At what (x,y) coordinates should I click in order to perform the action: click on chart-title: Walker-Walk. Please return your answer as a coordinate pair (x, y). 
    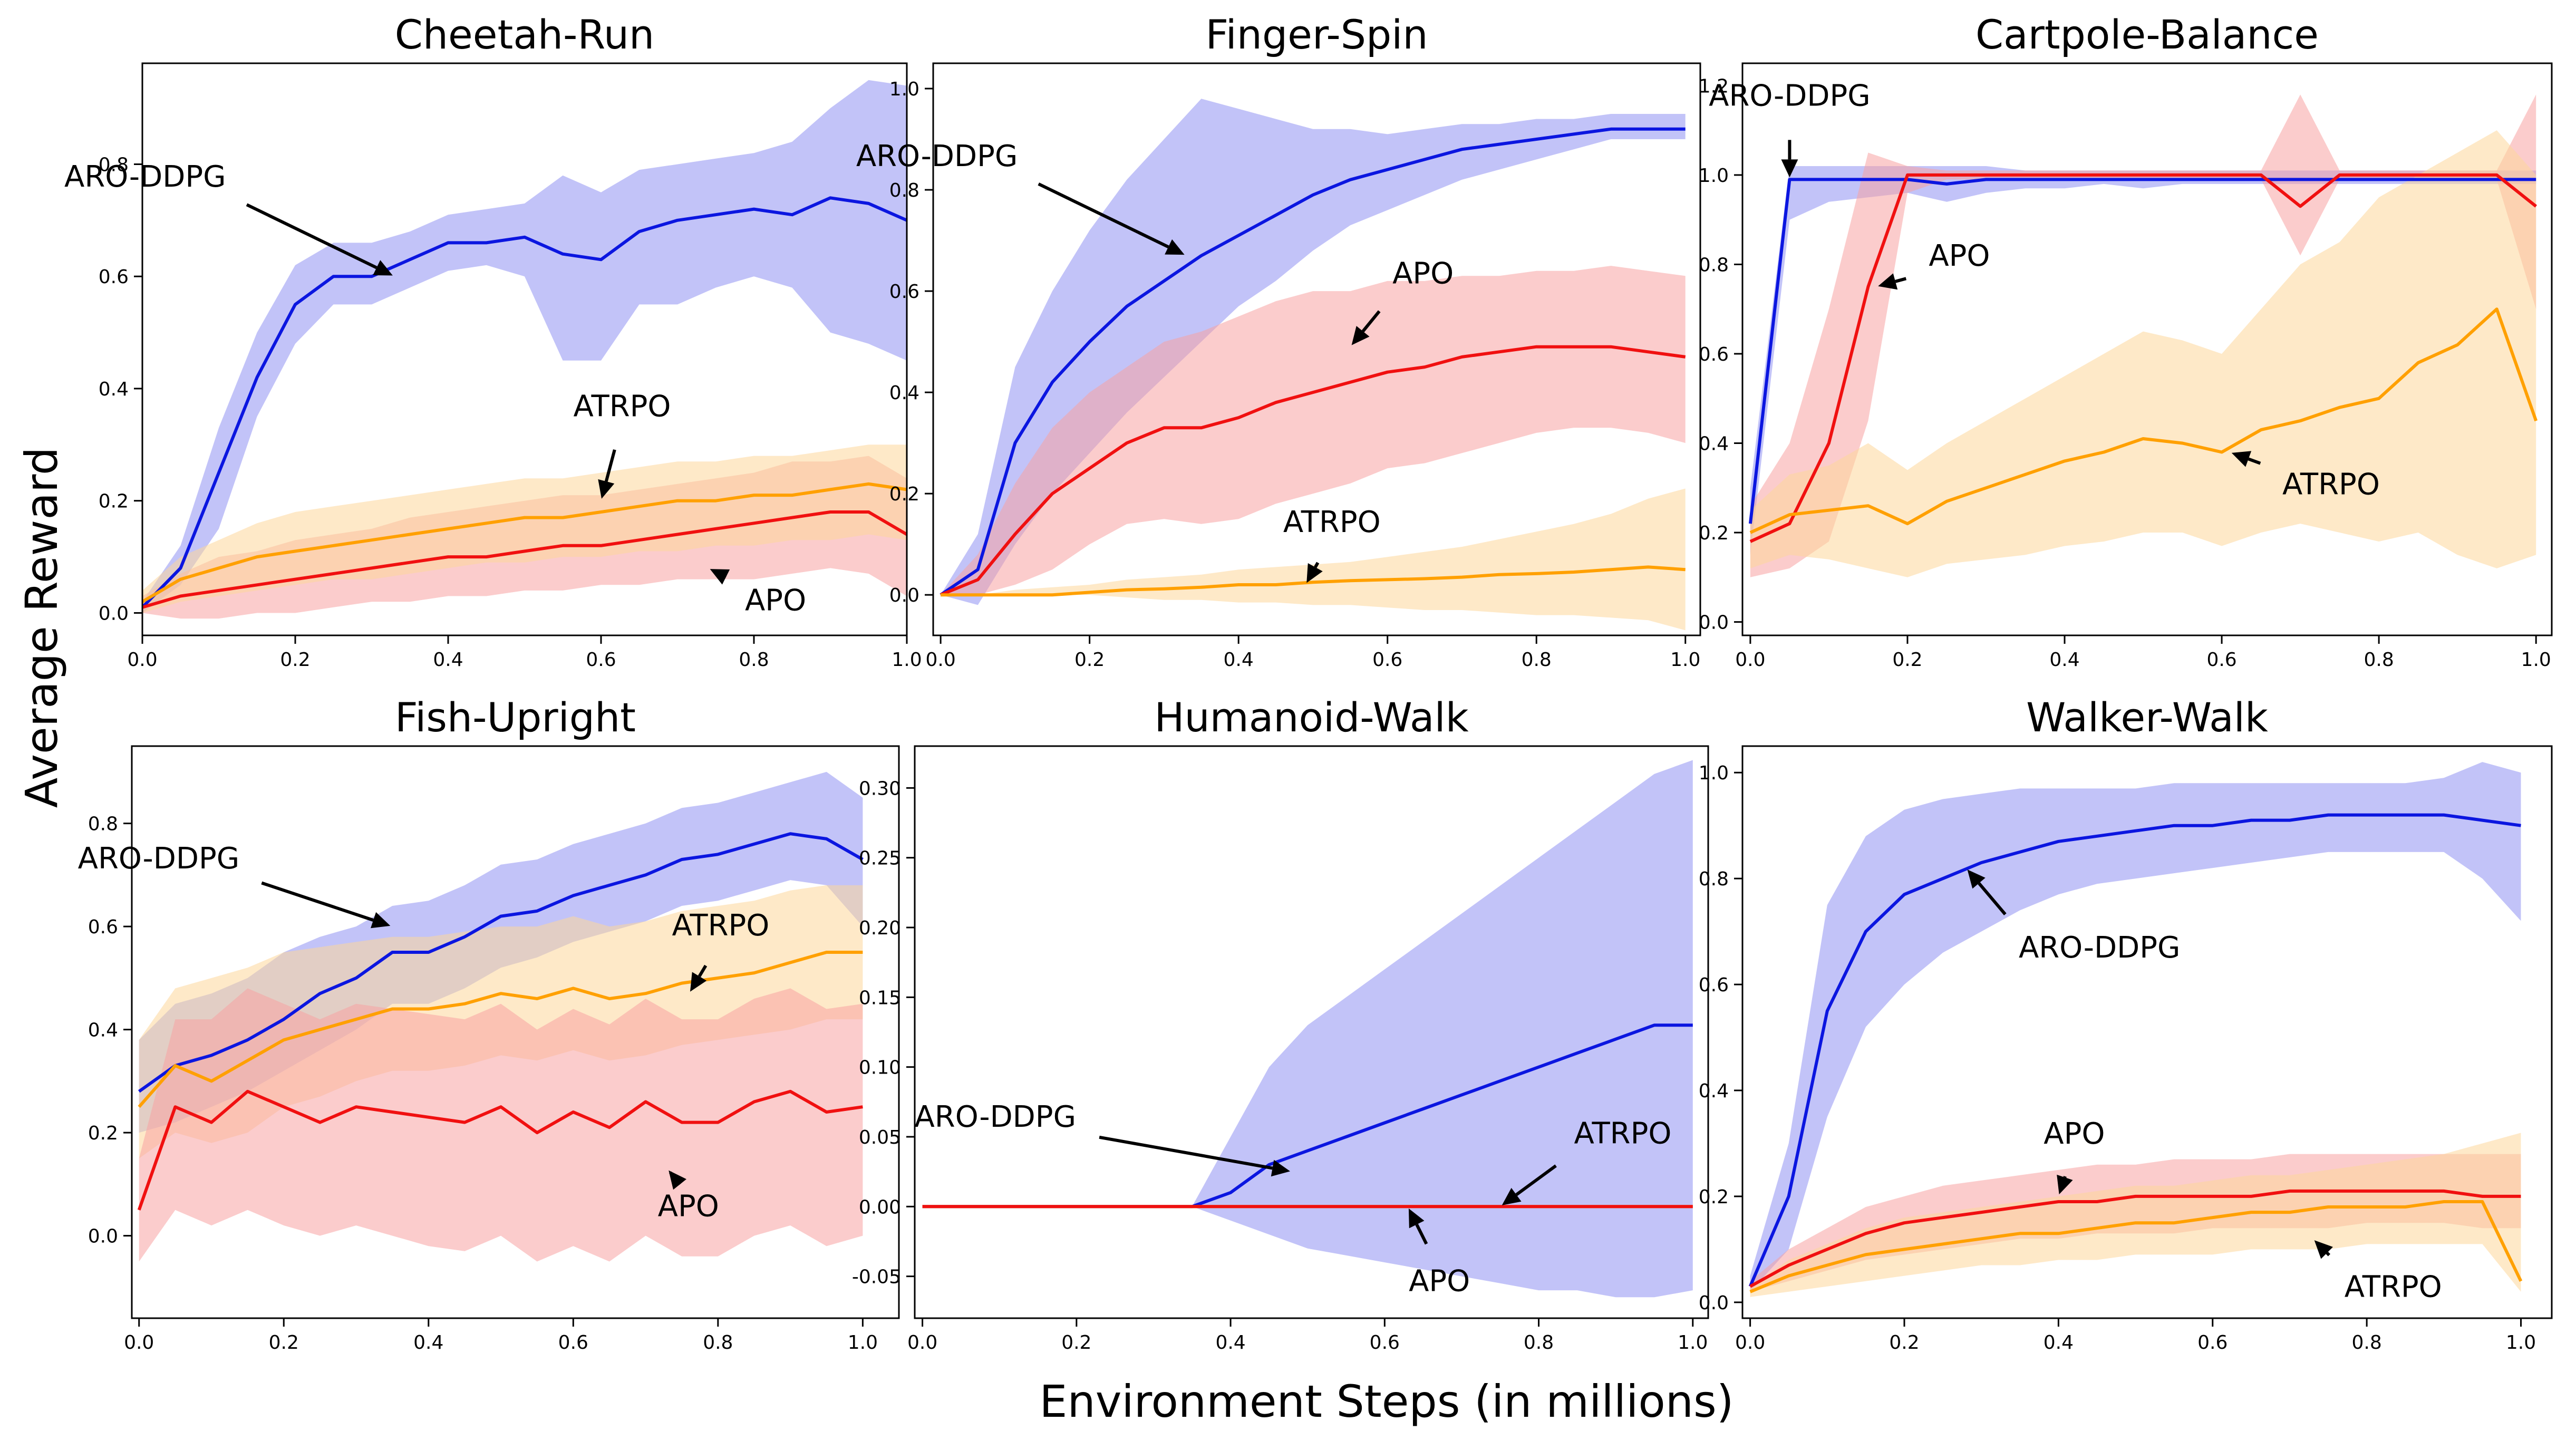
    Looking at the image, I should click on (2147, 717).